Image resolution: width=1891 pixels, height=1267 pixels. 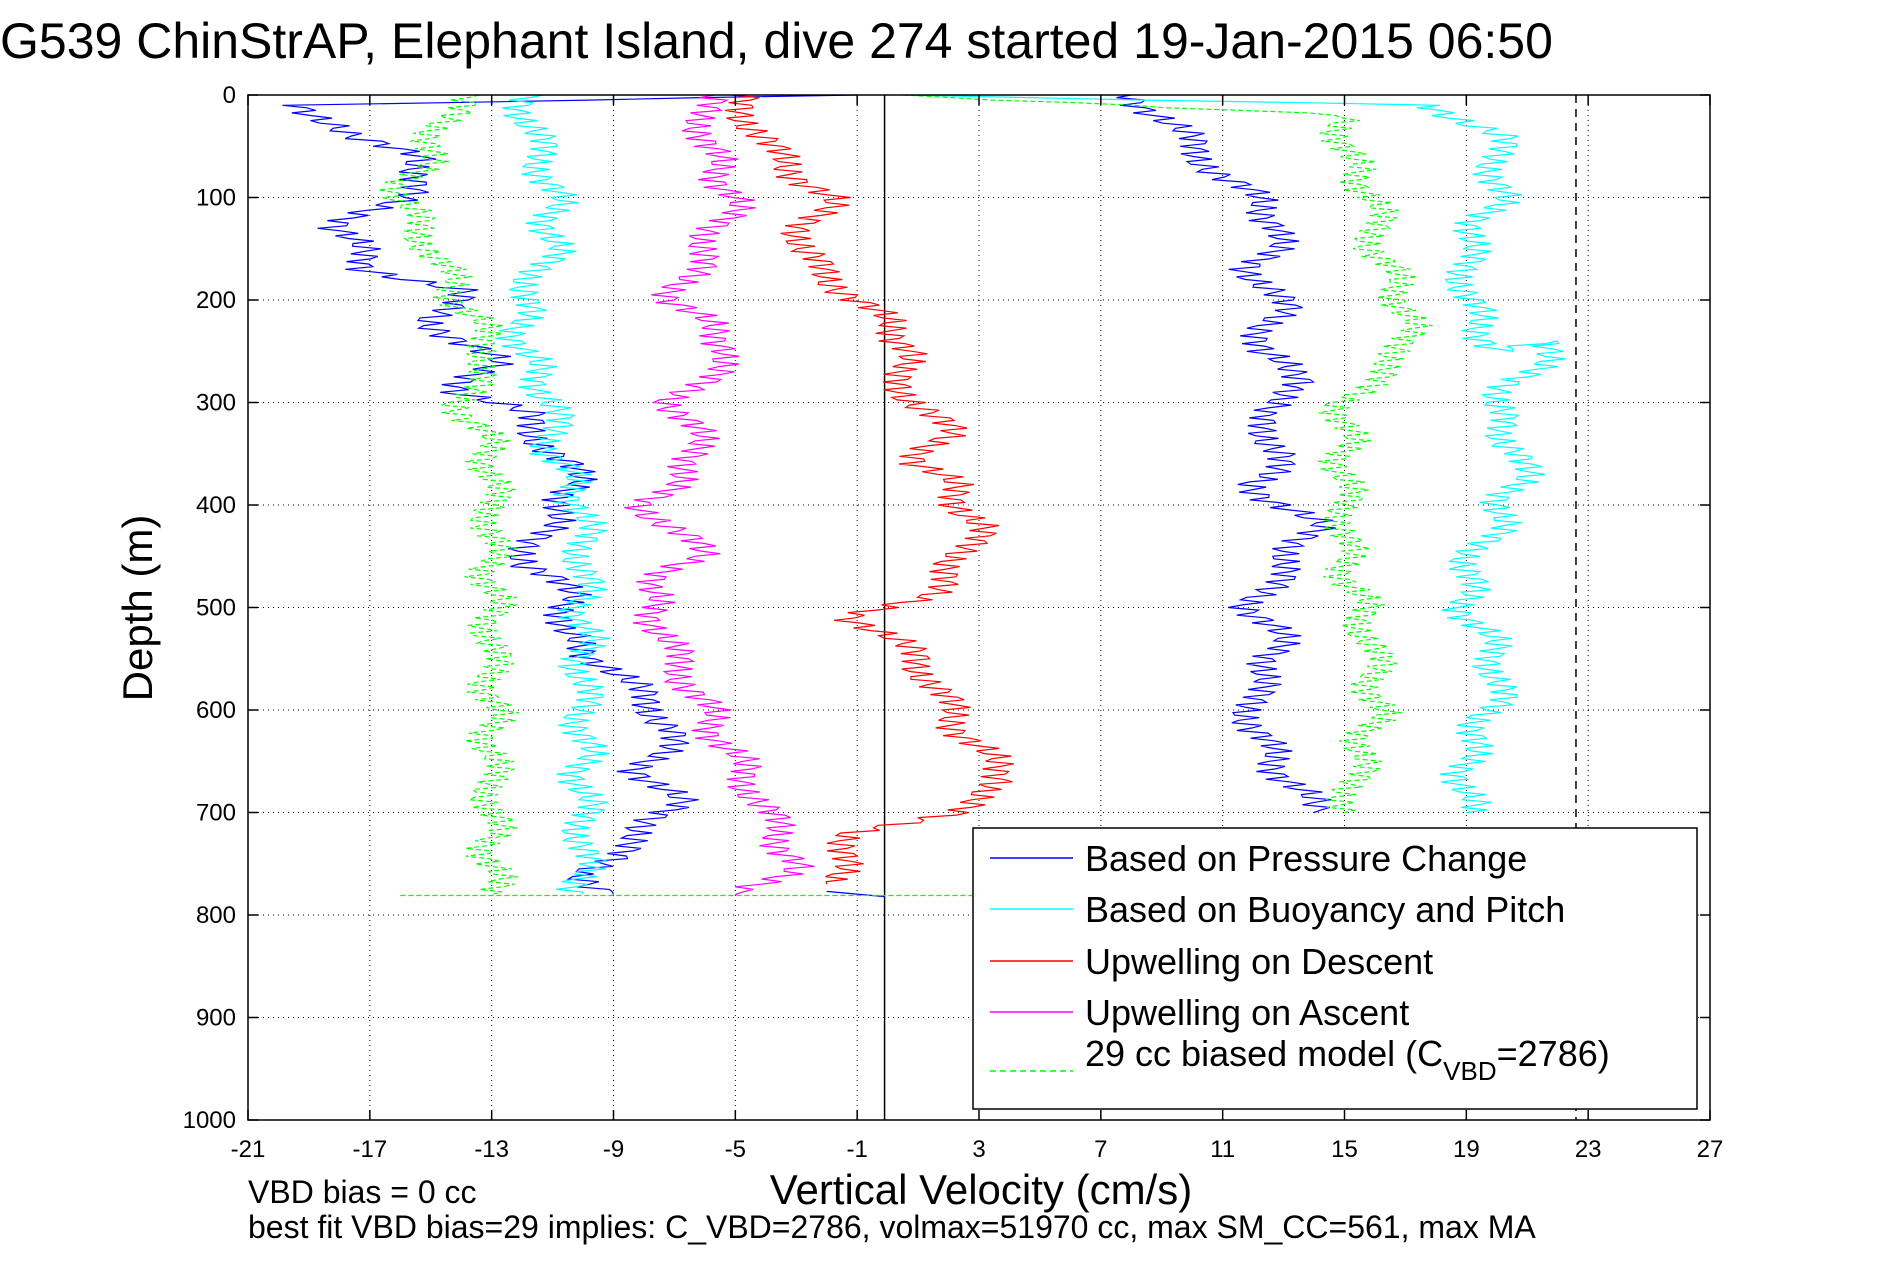 I want to click on y-tick-label: 300, so click(x=216, y=403).